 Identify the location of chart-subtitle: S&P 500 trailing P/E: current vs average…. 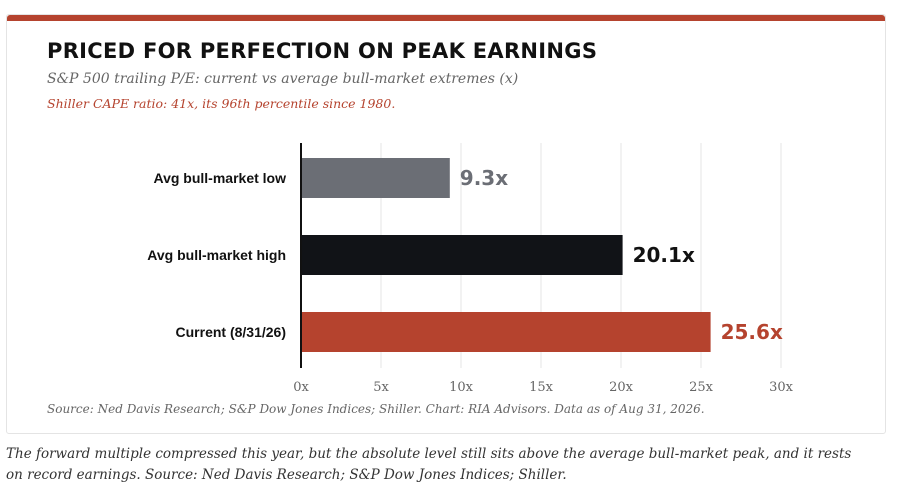
(283, 79).